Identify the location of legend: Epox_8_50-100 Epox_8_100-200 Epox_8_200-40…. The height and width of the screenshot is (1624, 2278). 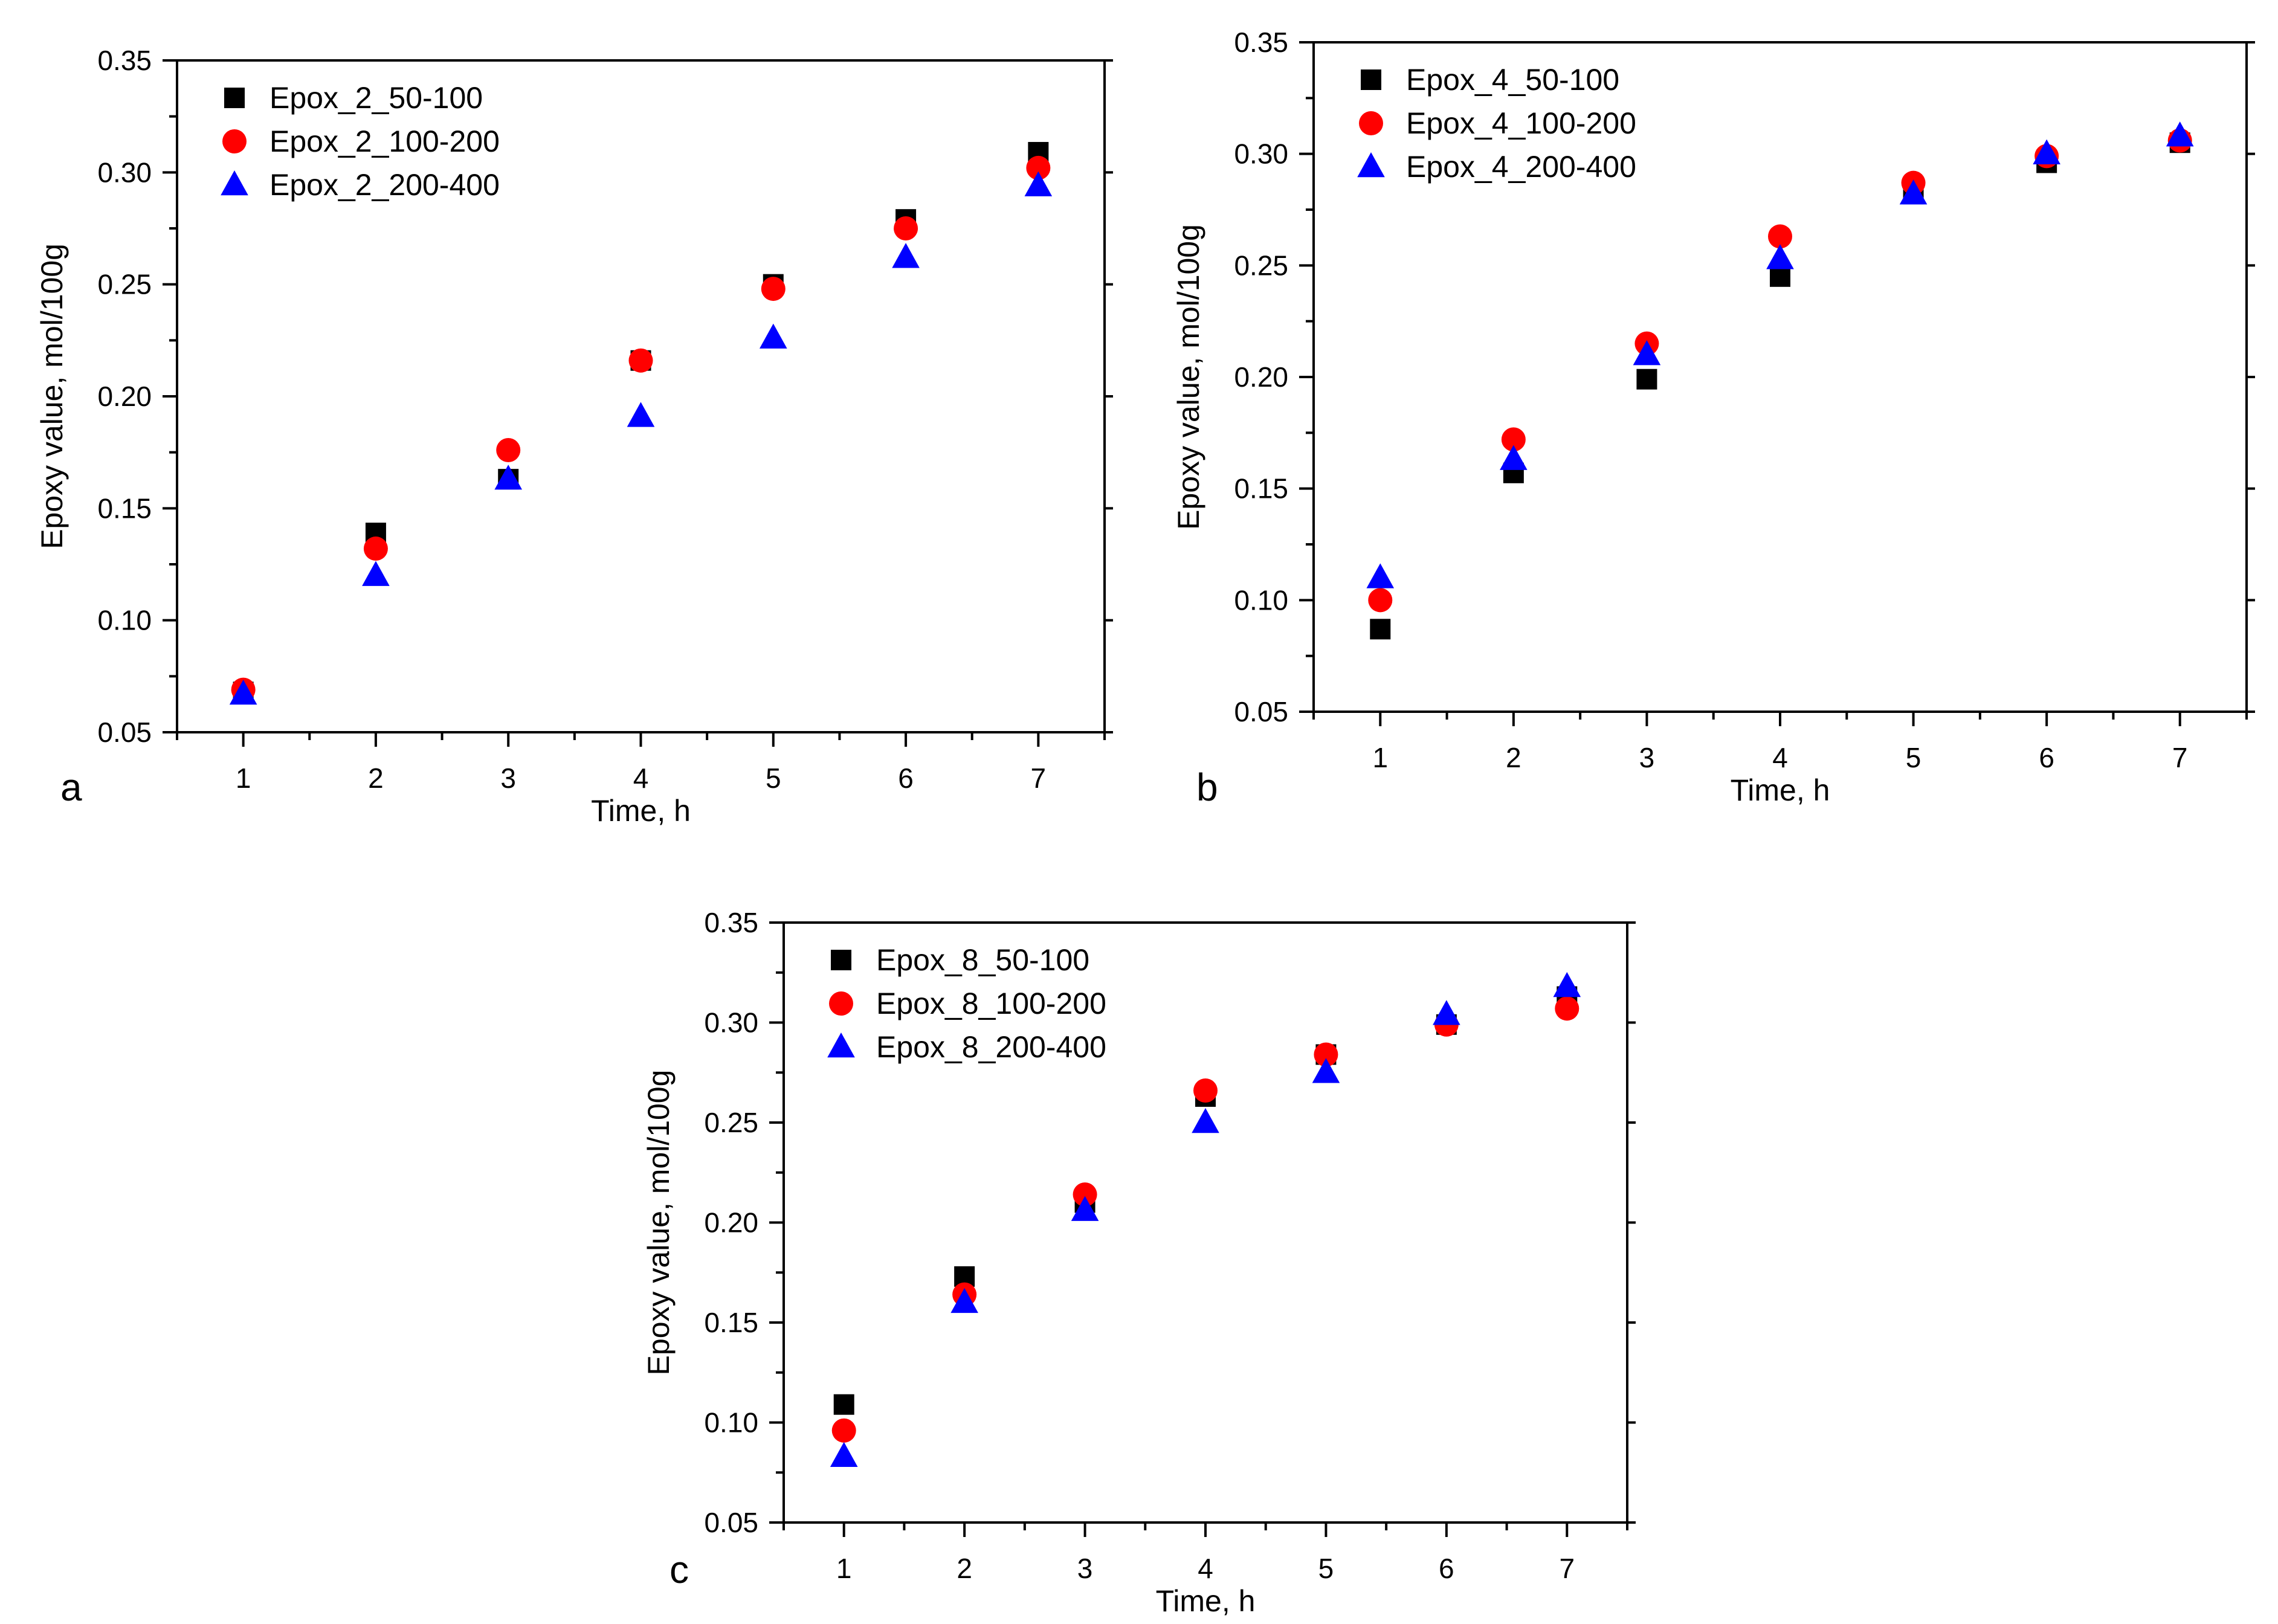
(966, 1003).